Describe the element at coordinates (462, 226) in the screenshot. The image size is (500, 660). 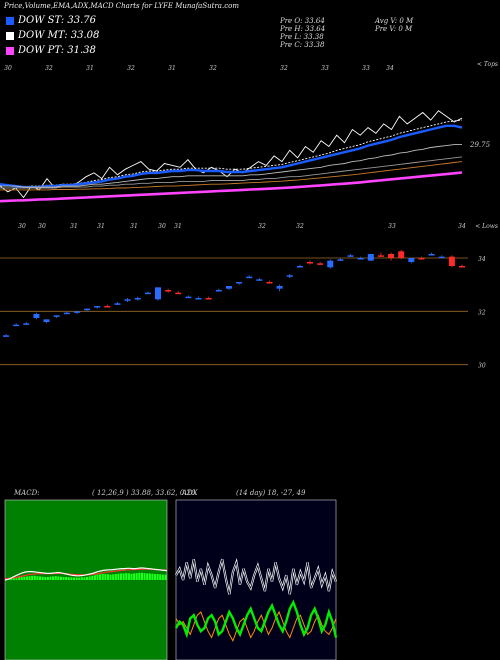
I see `price-top-label: 34` at that location.